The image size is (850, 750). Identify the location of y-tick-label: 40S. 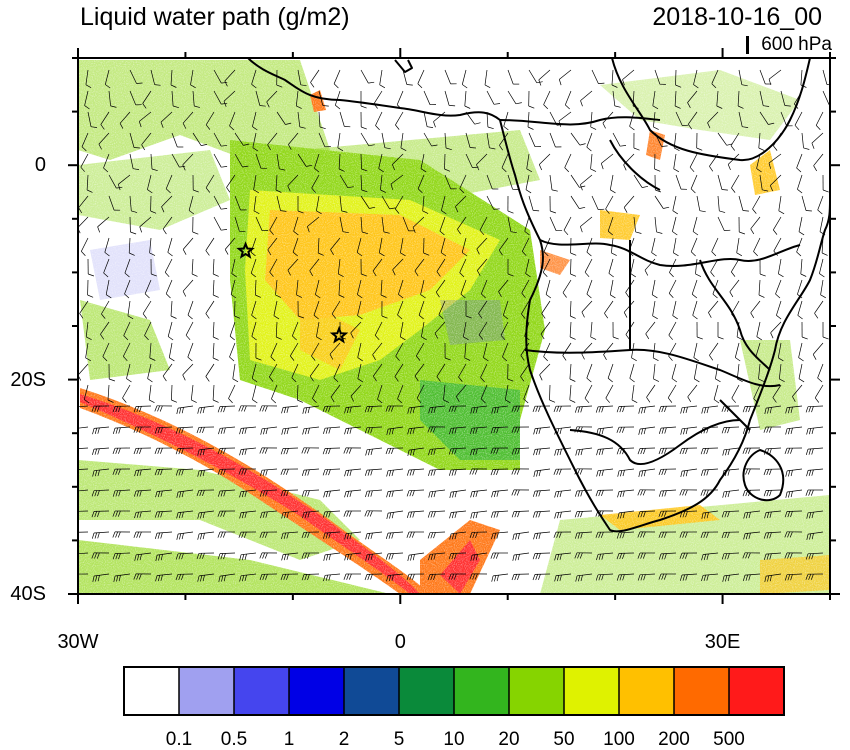
(28, 594).